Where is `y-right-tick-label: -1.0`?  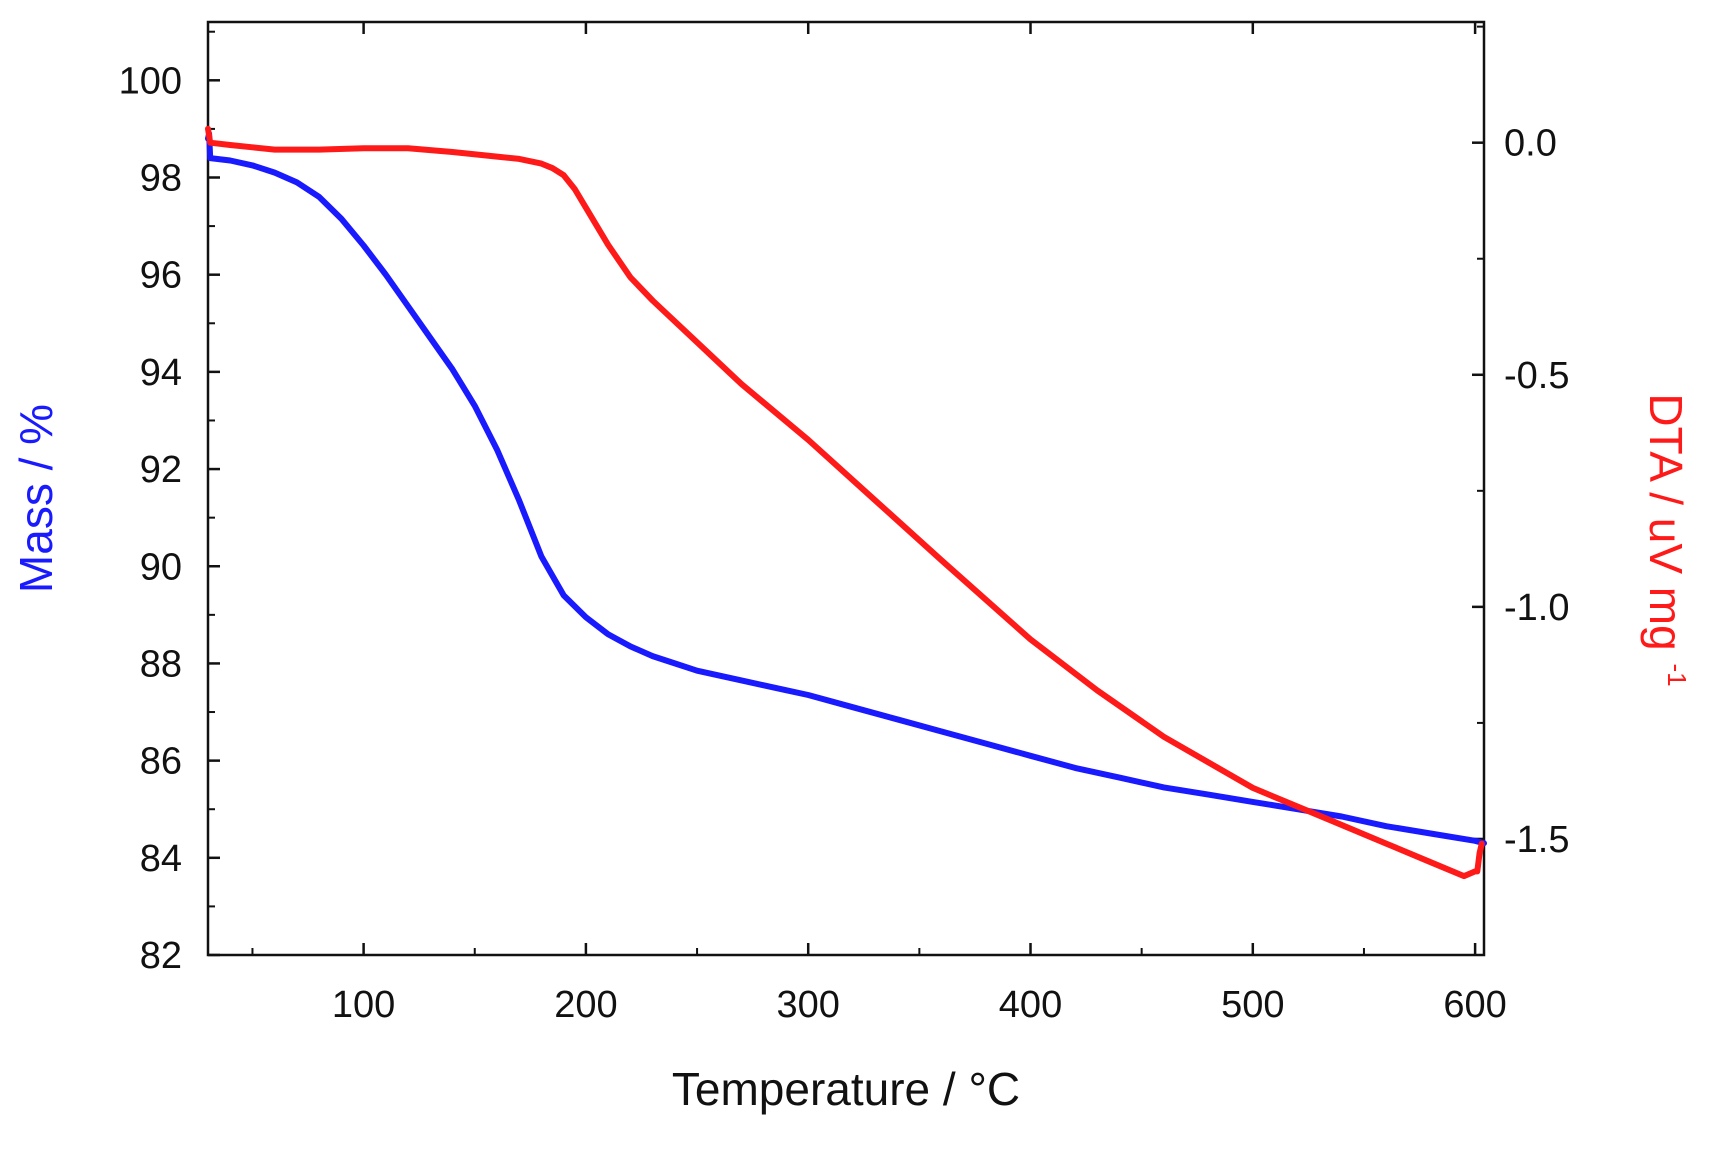 y-right-tick-label: -1.0 is located at coordinates (1536, 608).